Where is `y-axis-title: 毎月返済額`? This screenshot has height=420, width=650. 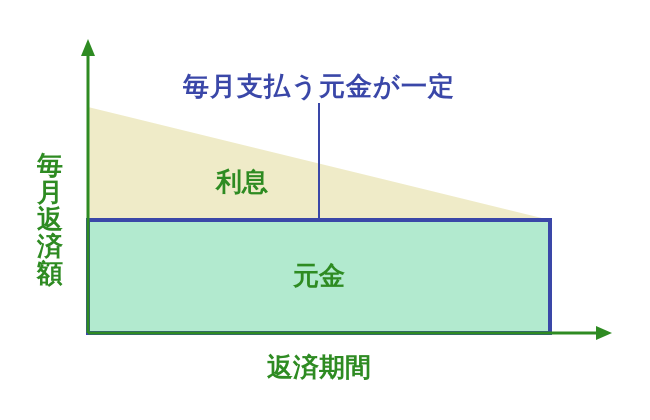
y-axis-title: 毎月返済額 is located at coordinates (49, 220).